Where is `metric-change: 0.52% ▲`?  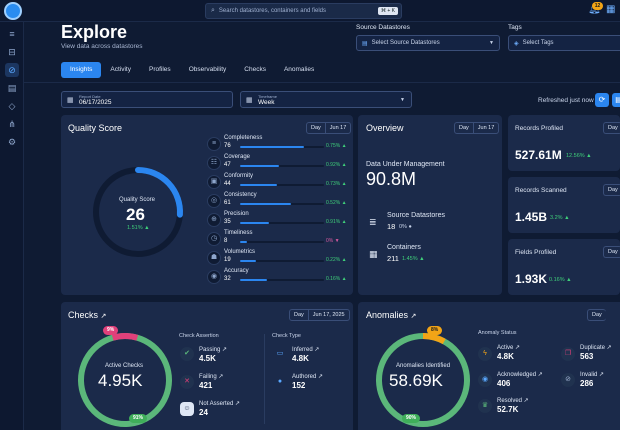
metric-change: 0.52% ▲ is located at coordinates (336, 203).